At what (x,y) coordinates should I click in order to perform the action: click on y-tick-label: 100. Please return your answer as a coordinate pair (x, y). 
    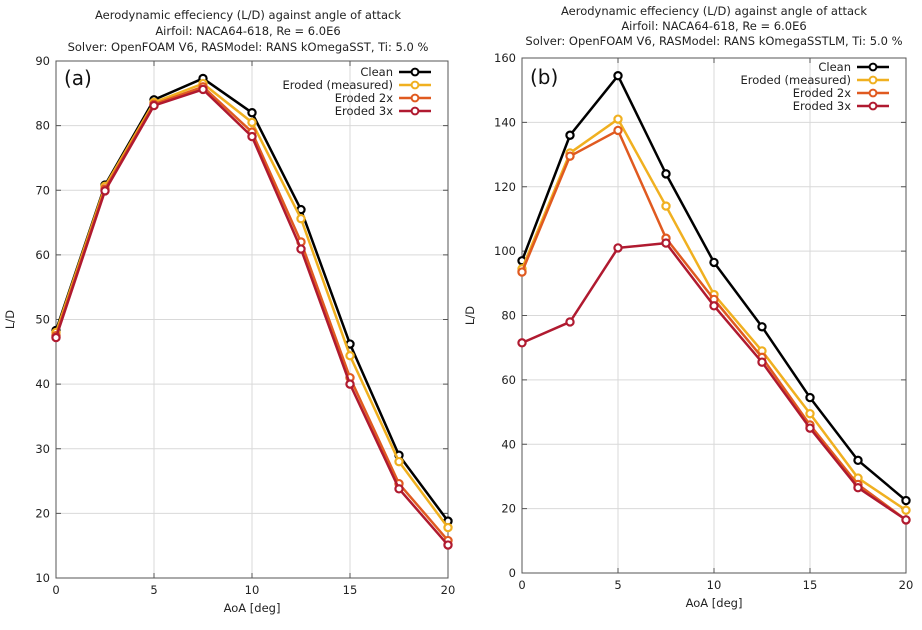
    Looking at the image, I should click on (505, 251).